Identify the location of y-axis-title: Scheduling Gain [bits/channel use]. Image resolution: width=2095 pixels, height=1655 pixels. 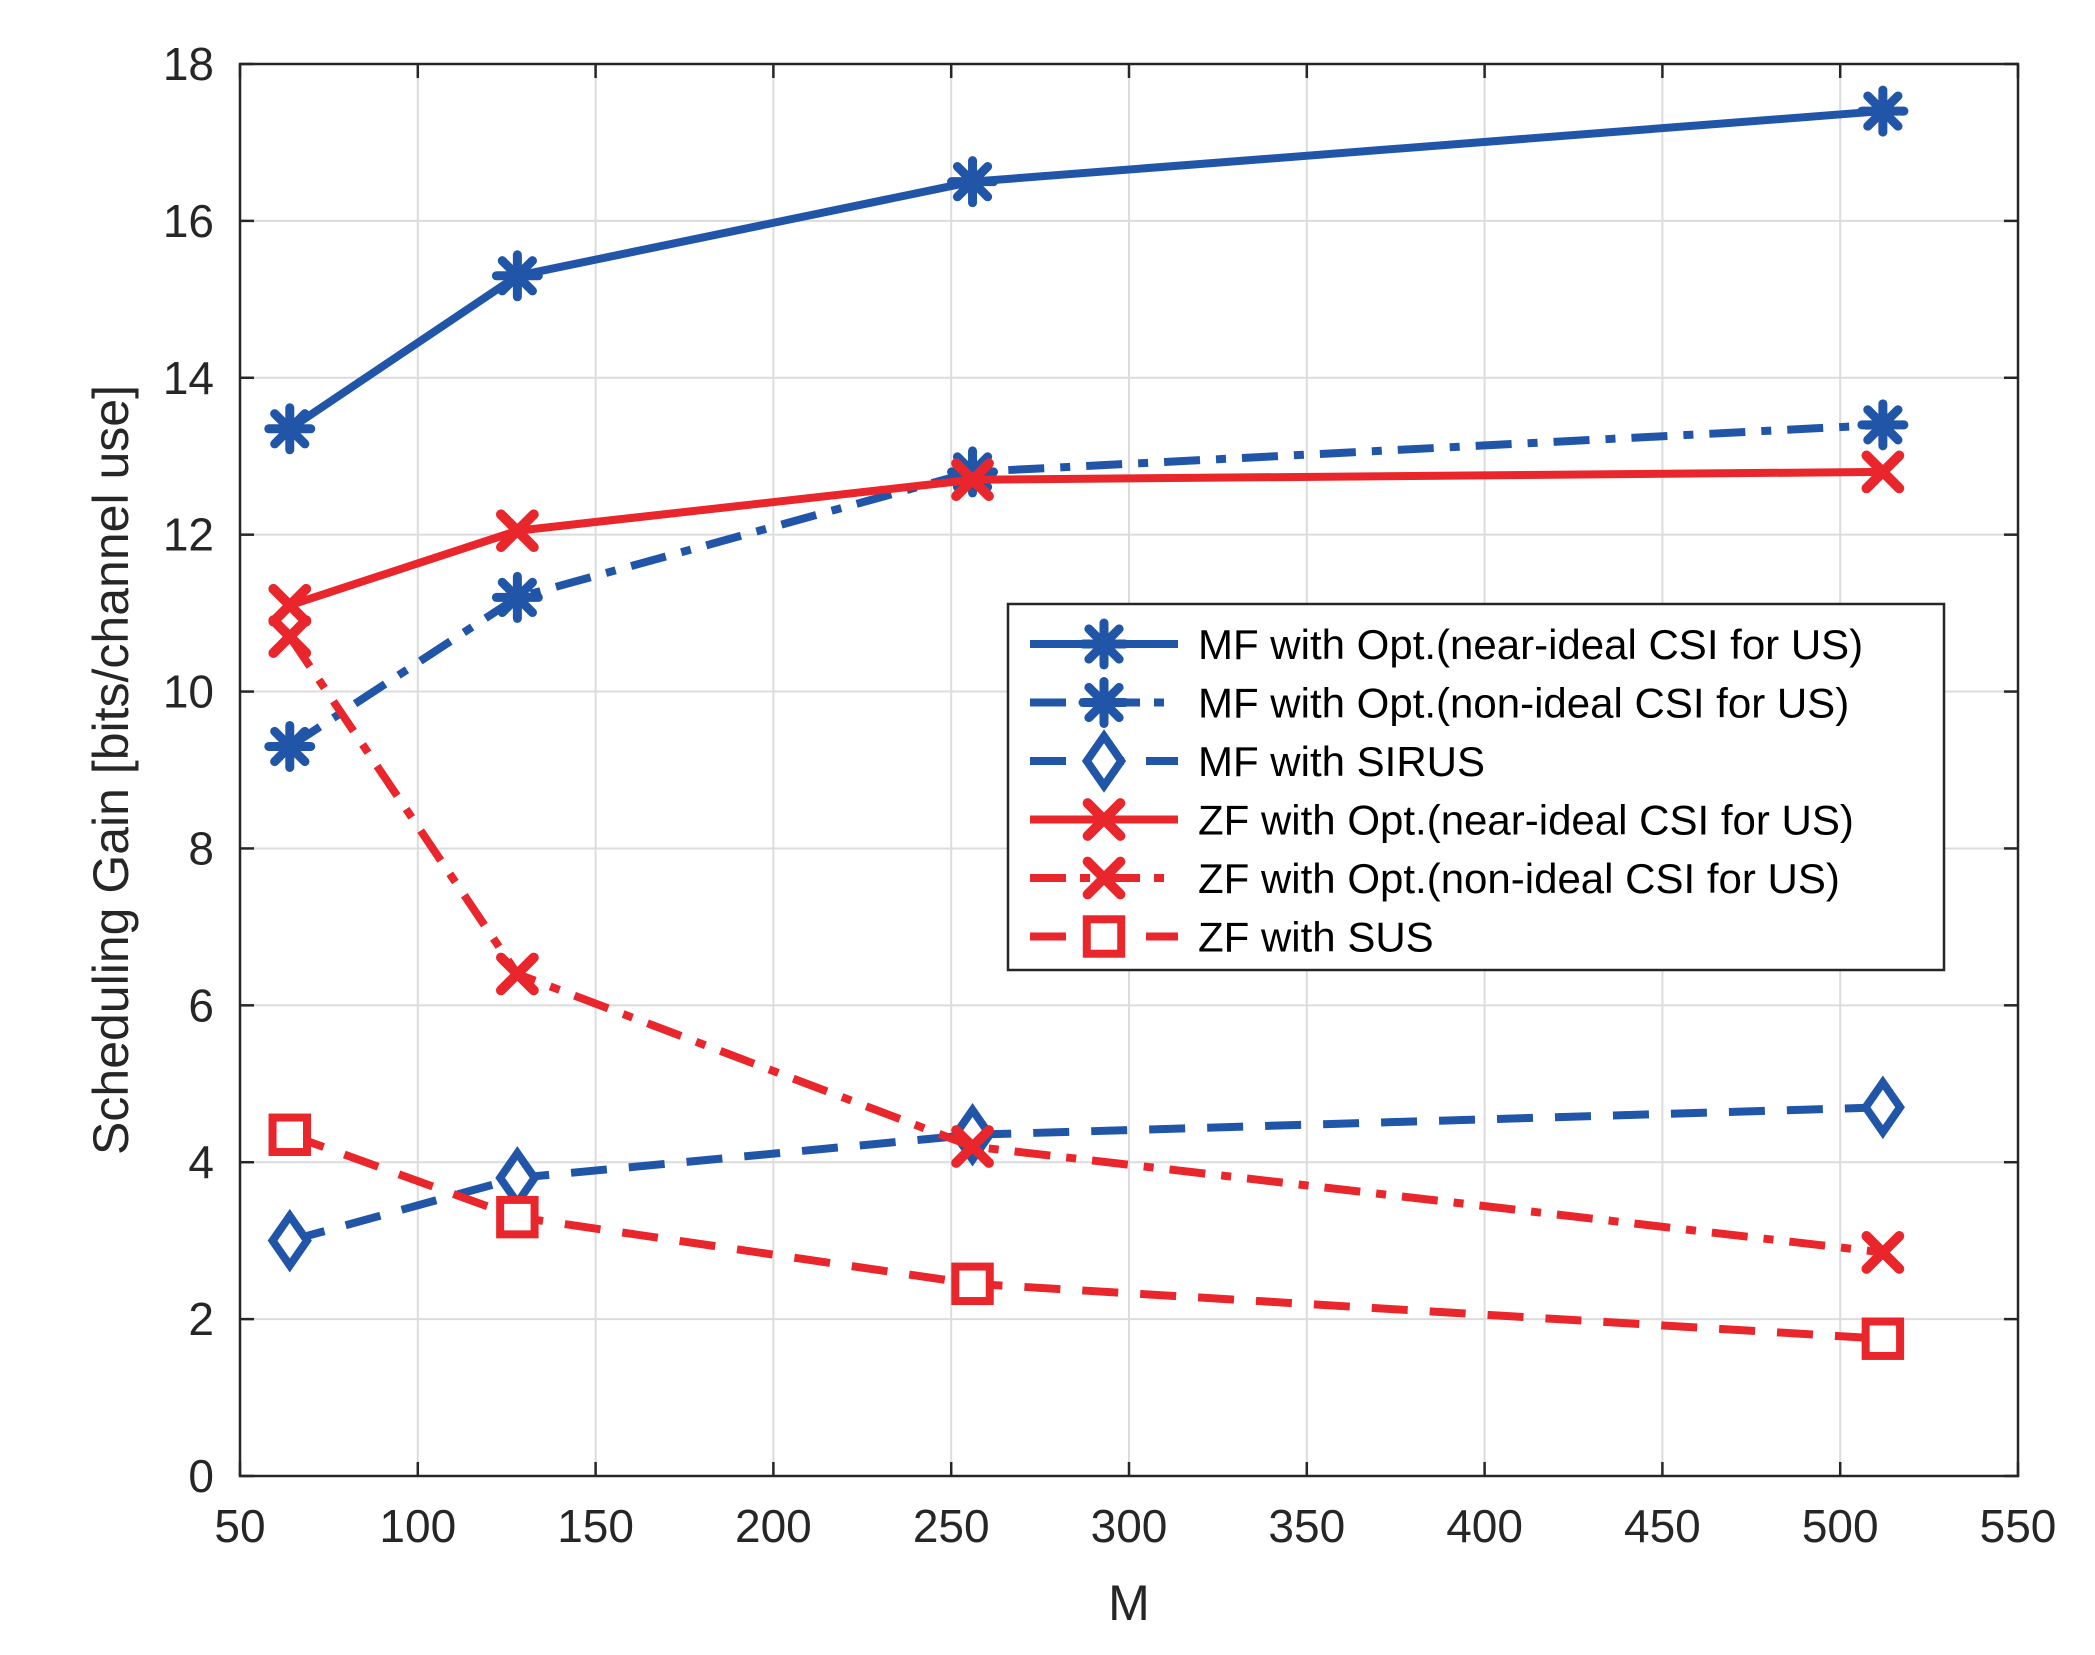
(111, 770).